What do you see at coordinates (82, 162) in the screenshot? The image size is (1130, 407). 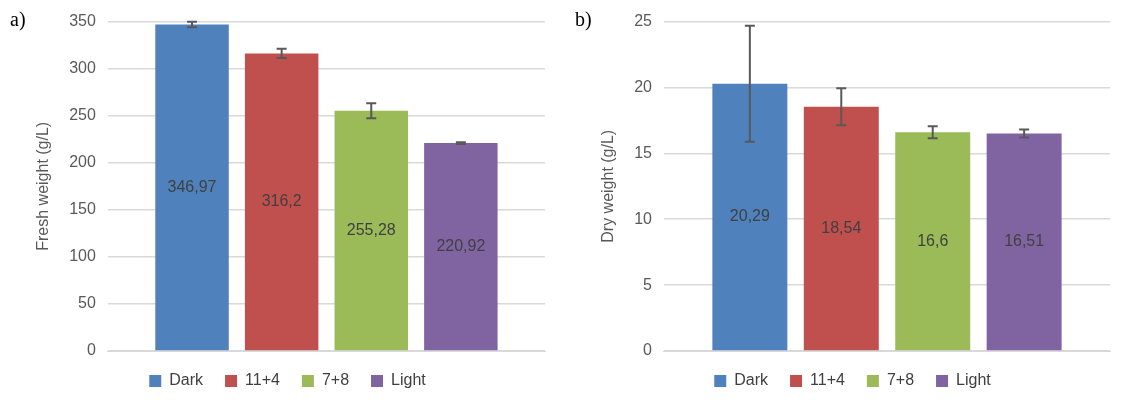 I see `y-tick-label: 200` at bounding box center [82, 162].